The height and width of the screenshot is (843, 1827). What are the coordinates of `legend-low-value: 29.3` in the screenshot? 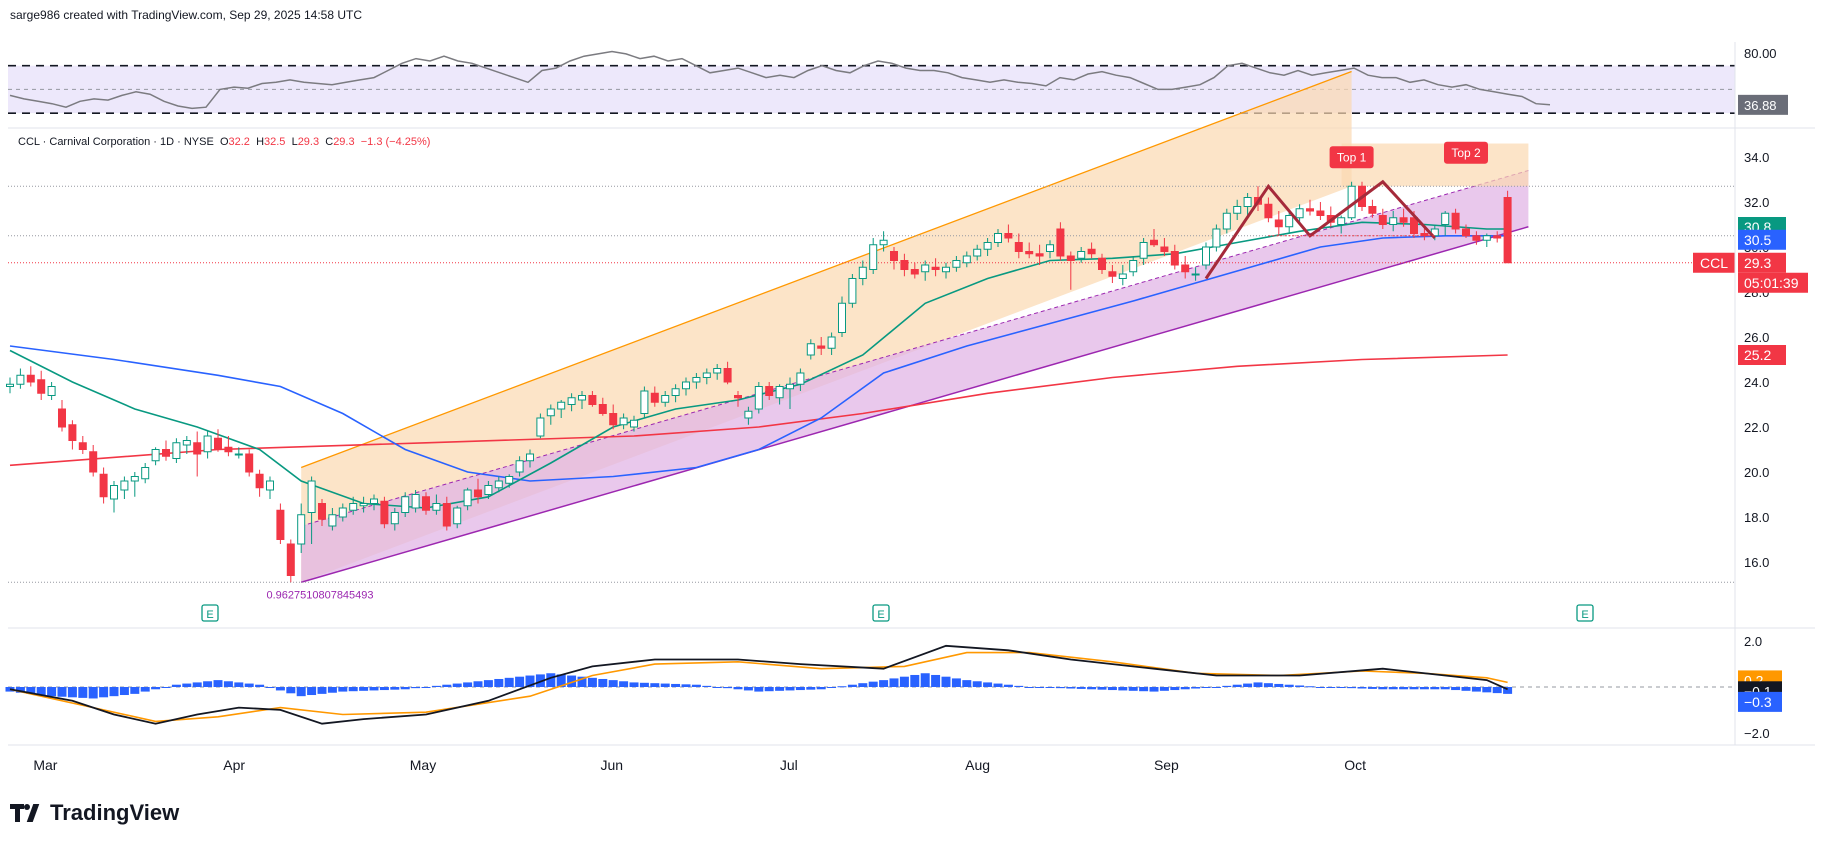 It's located at (308, 142).